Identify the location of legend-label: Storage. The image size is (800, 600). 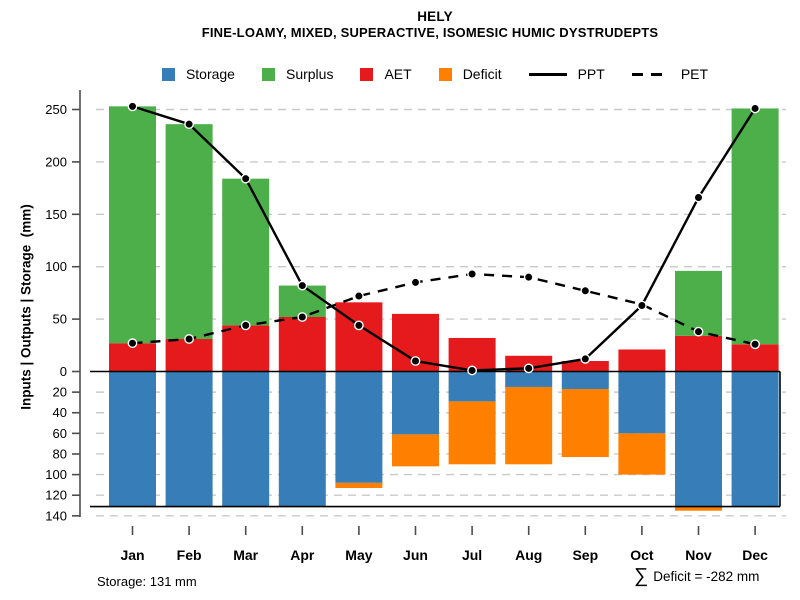
(210, 74).